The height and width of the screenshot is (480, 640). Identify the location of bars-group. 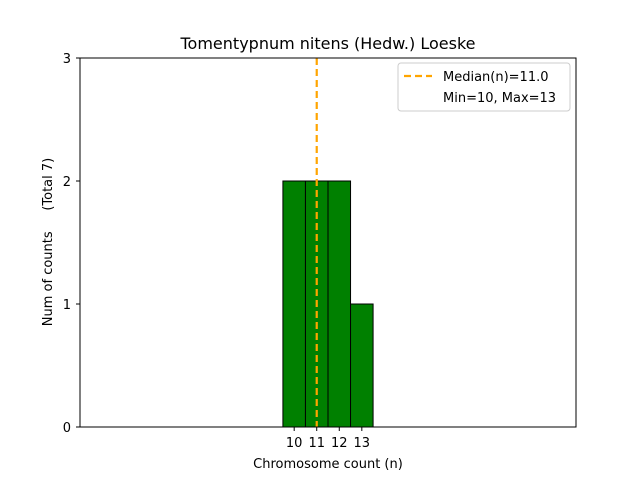
(328, 304).